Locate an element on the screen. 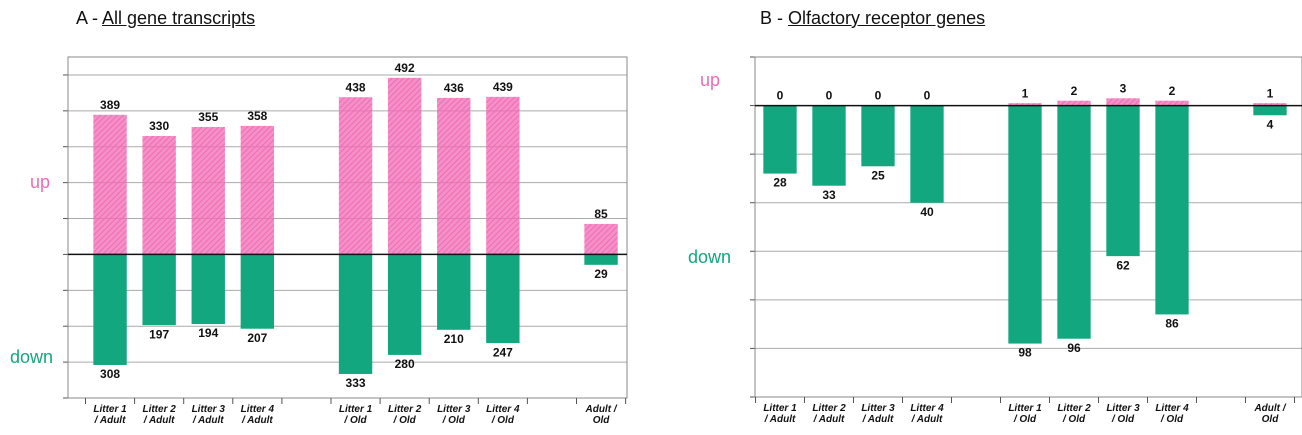 The height and width of the screenshot is (435, 1302). value-label: 194 is located at coordinates (208, 333).